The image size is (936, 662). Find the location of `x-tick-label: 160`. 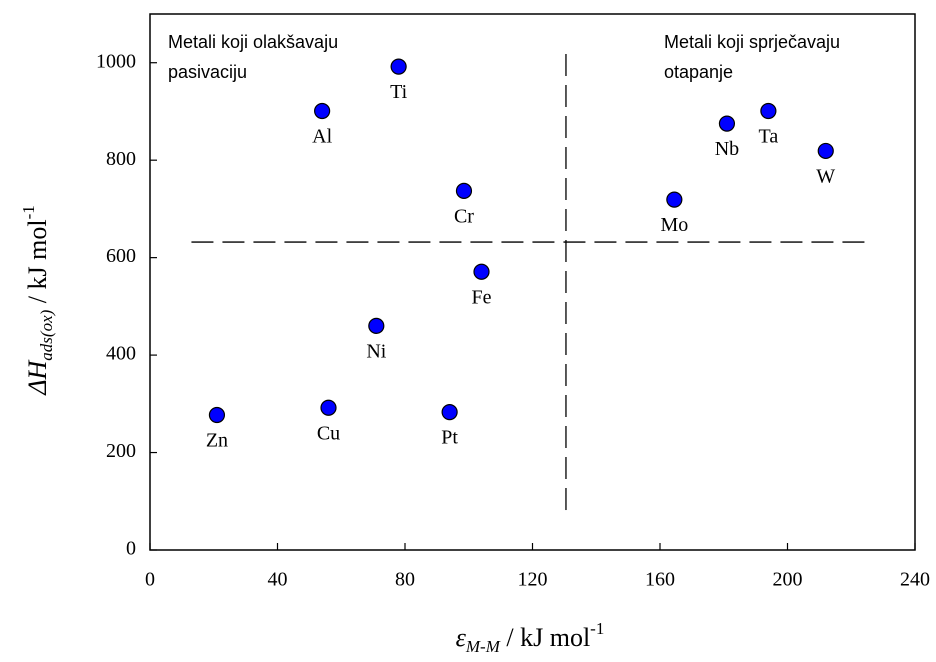

x-tick-label: 160 is located at coordinates (660, 580).